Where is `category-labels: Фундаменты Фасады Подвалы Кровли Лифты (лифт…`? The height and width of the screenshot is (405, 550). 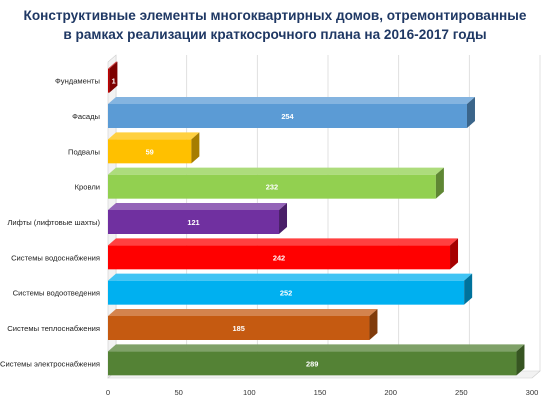 category-labels: Фундаменты Фасады Подвалы Кровли Лифты (лифт… is located at coordinates (50, 223).